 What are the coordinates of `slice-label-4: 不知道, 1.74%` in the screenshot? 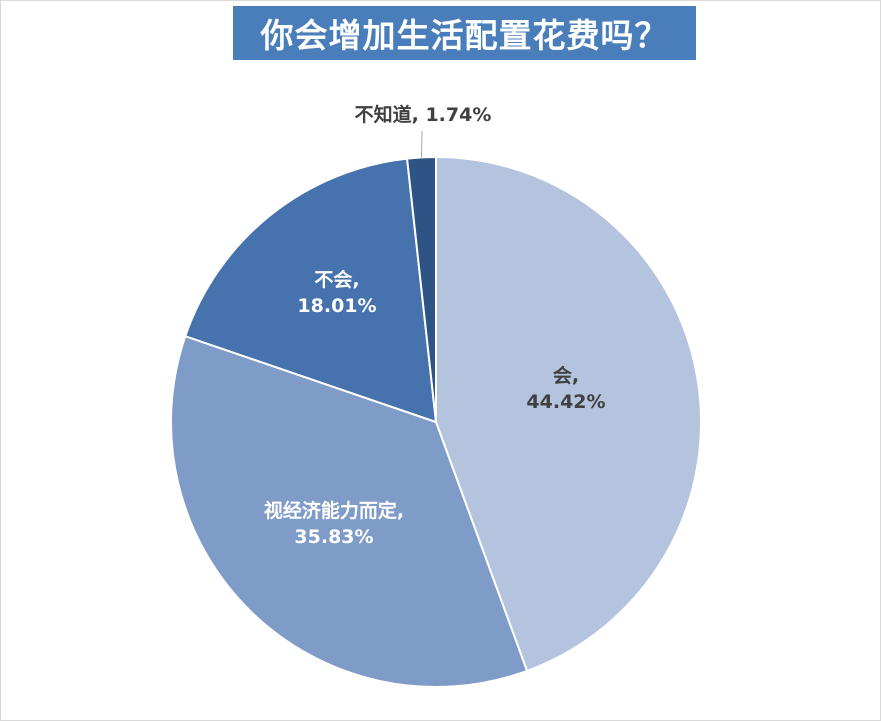 It's located at (423, 114).